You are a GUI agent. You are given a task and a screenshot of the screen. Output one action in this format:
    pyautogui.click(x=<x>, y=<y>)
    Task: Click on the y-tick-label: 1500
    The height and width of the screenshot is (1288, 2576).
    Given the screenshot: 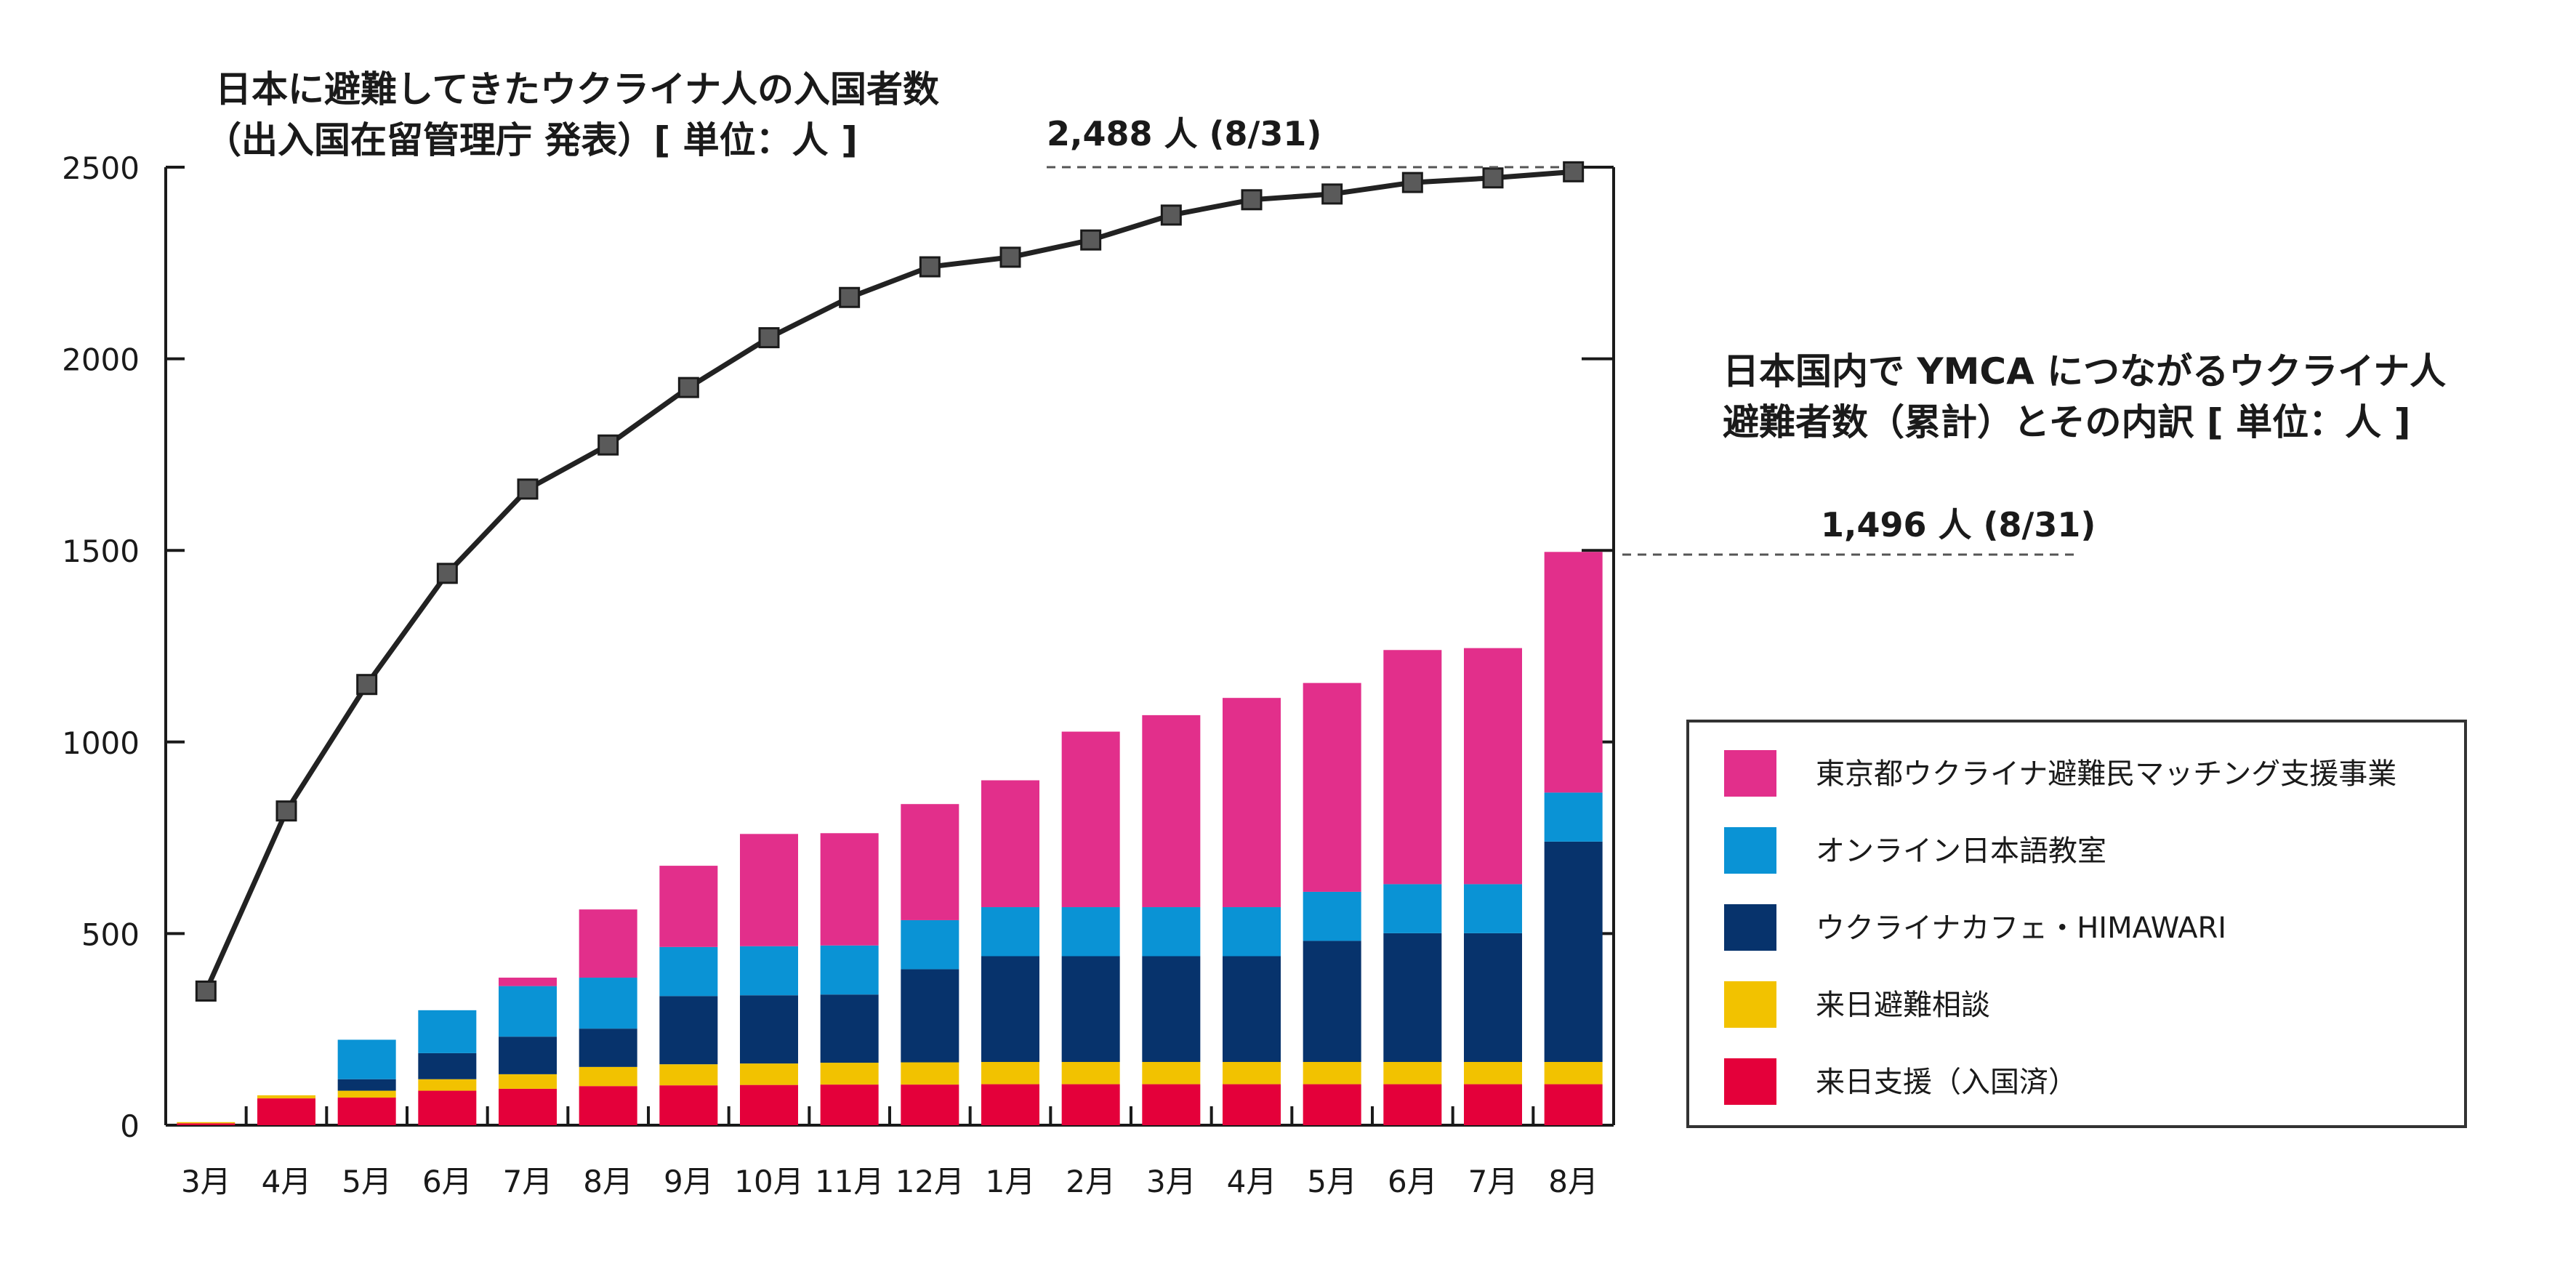 What is the action you would take?
    pyautogui.click(x=101, y=551)
    